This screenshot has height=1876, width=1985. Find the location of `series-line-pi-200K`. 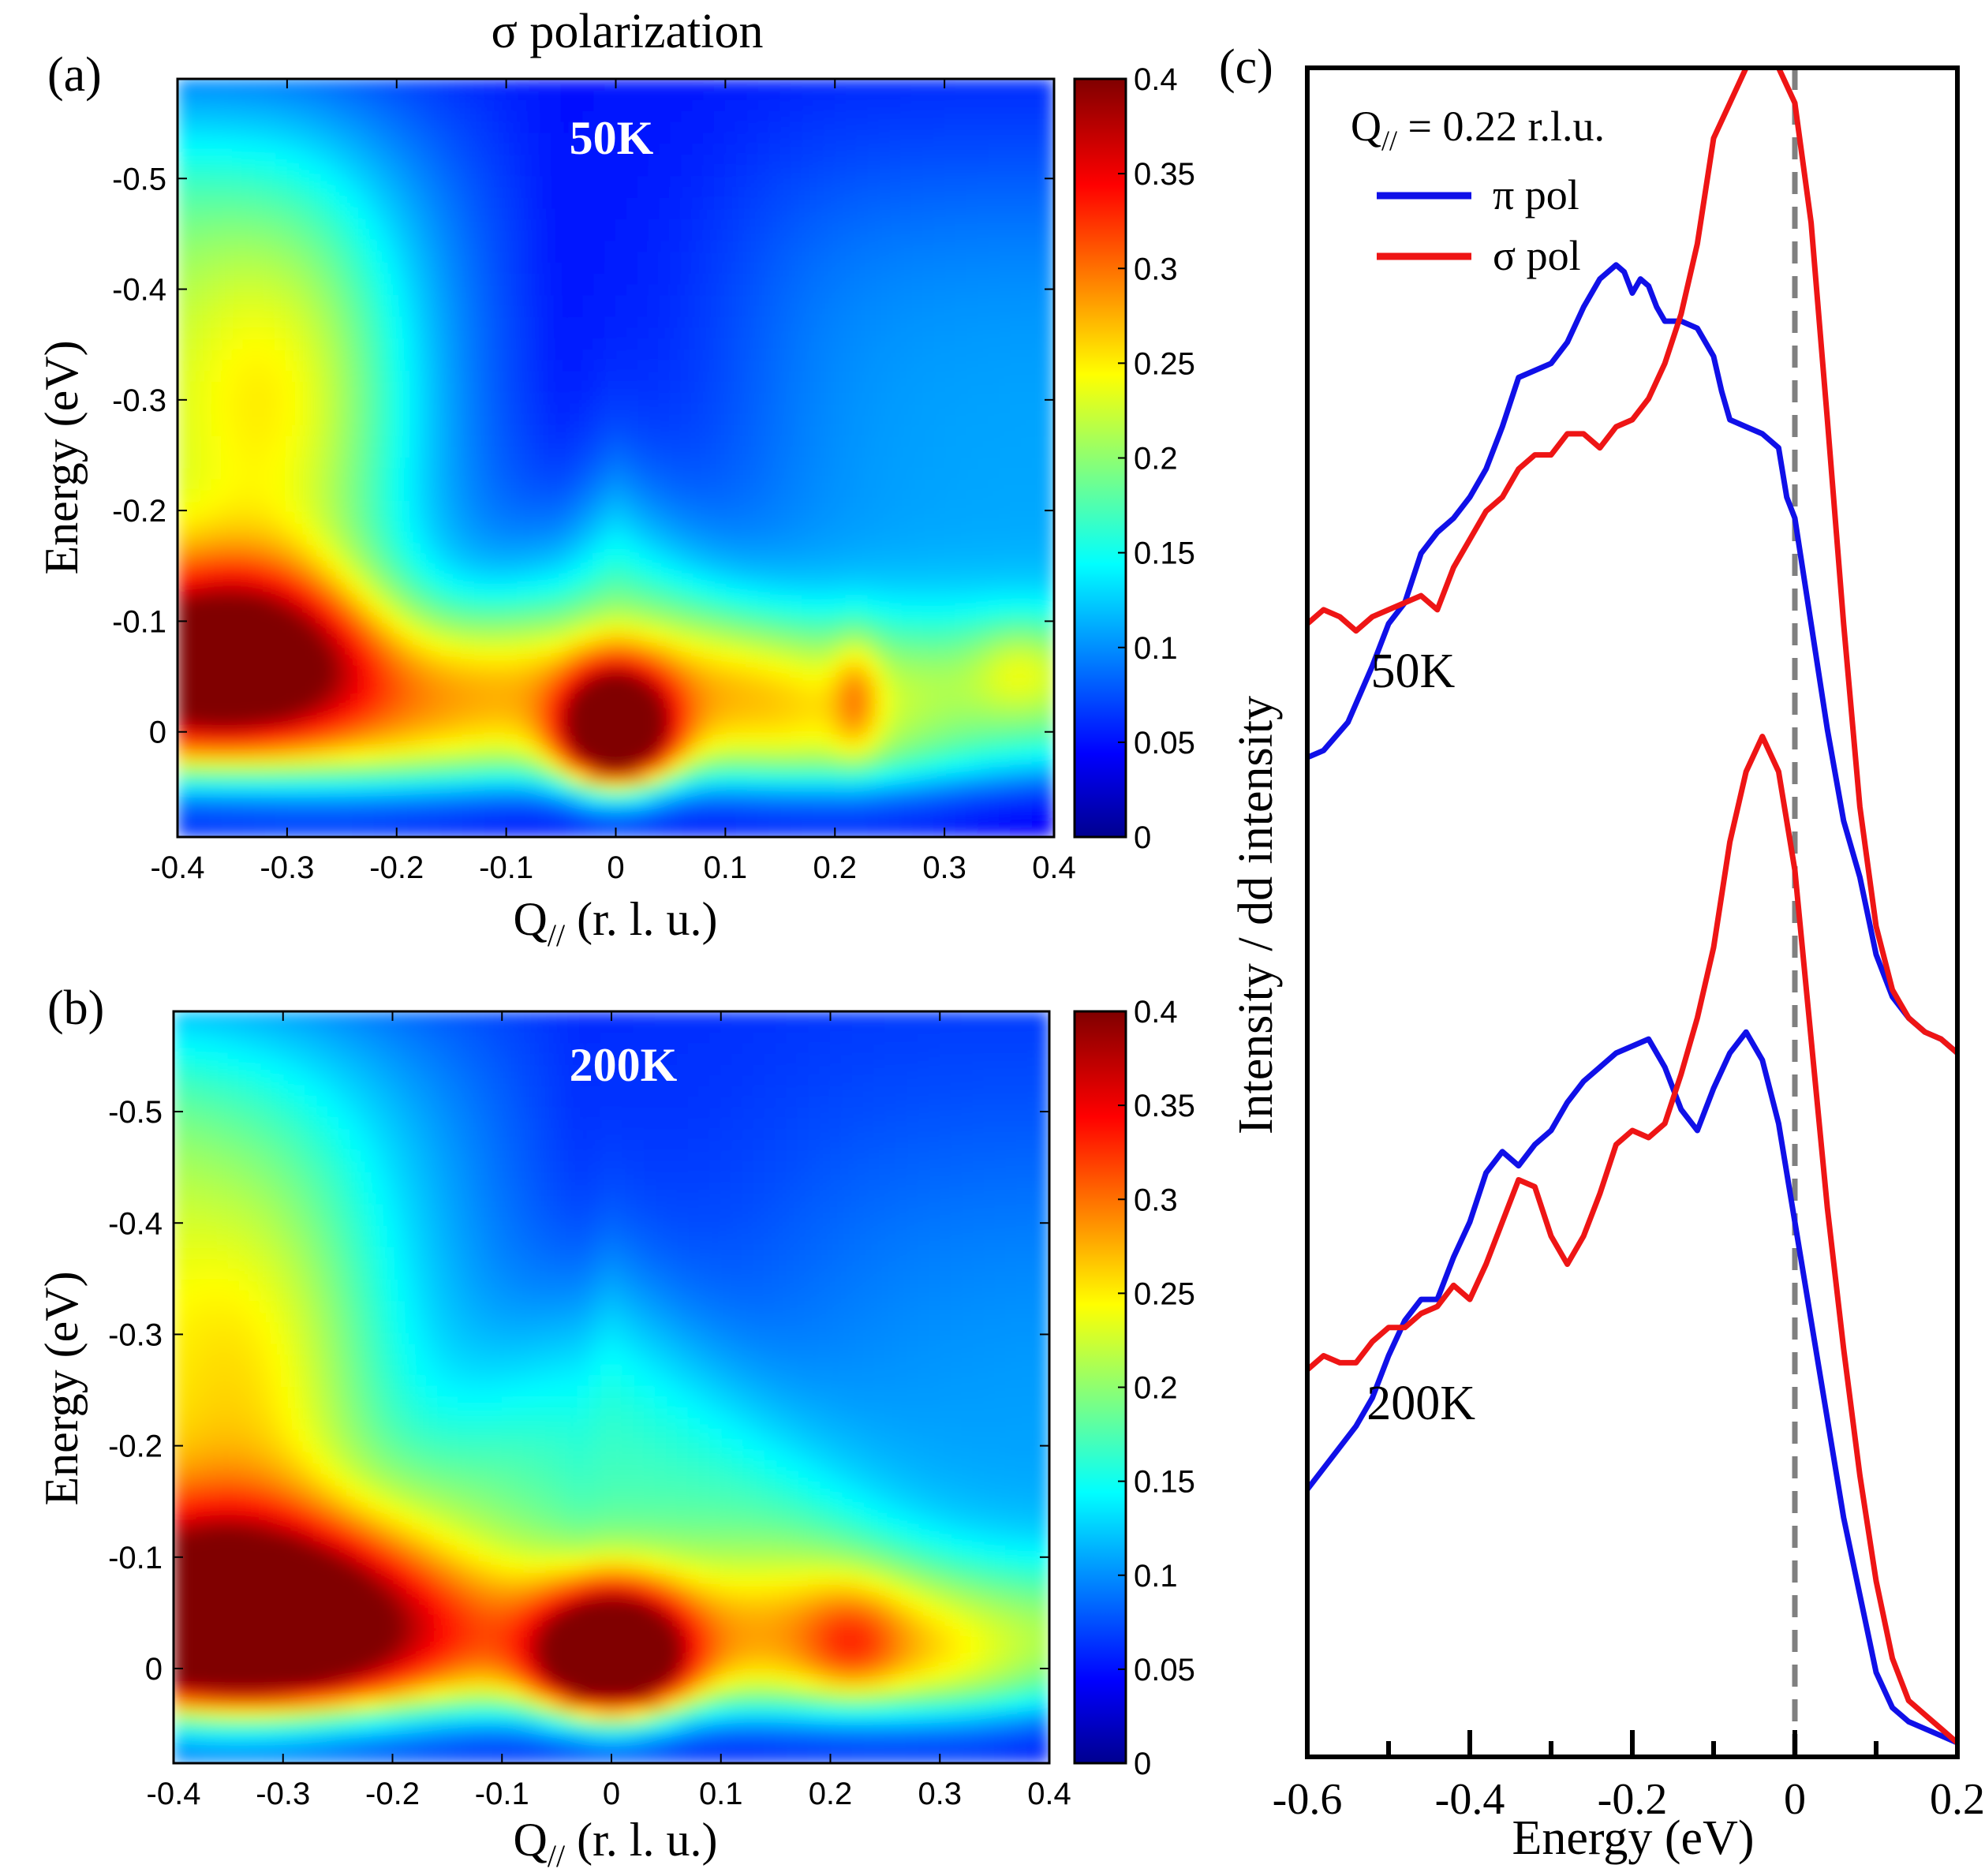

series-line-pi-200K is located at coordinates (1632, 1387).